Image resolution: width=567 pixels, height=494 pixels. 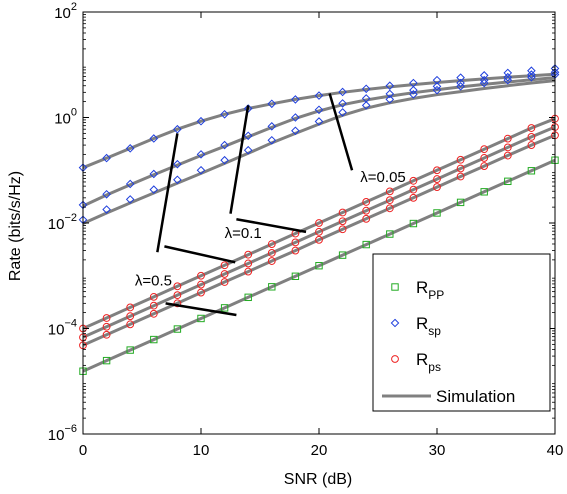 What do you see at coordinates (62, 328) in the screenshot?
I see `y-tick-label: 10⁻⁴` at bounding box center [62, 328].